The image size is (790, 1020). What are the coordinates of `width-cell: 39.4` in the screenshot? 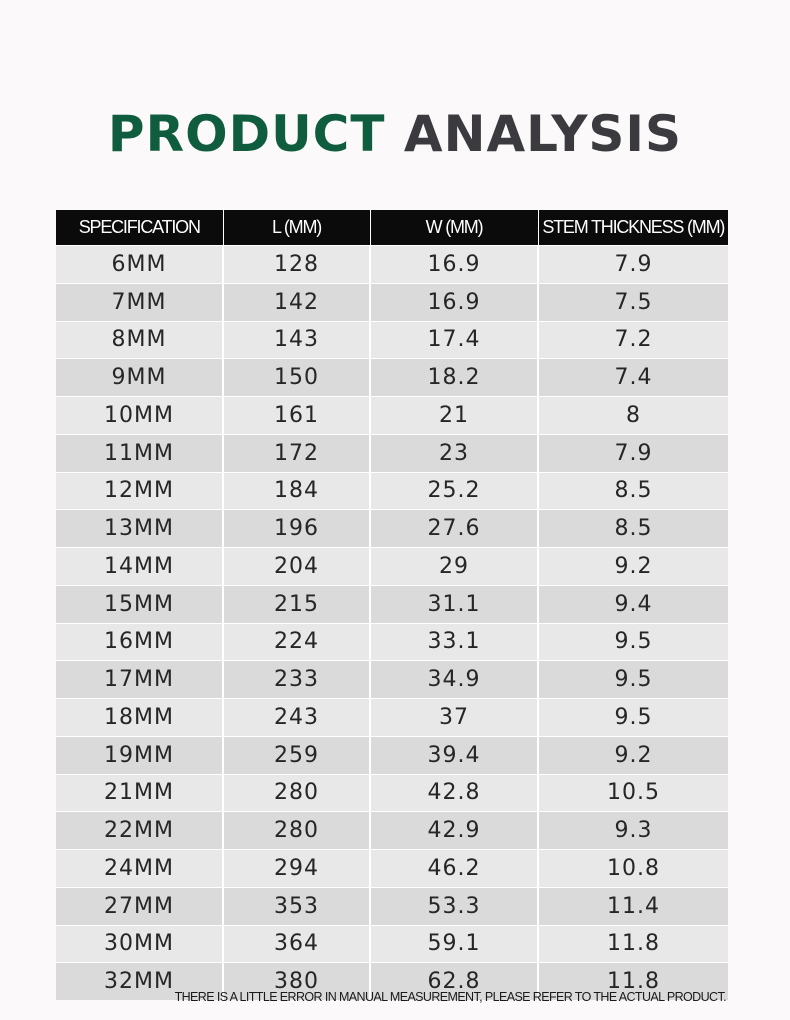 It's located at (454, 754).